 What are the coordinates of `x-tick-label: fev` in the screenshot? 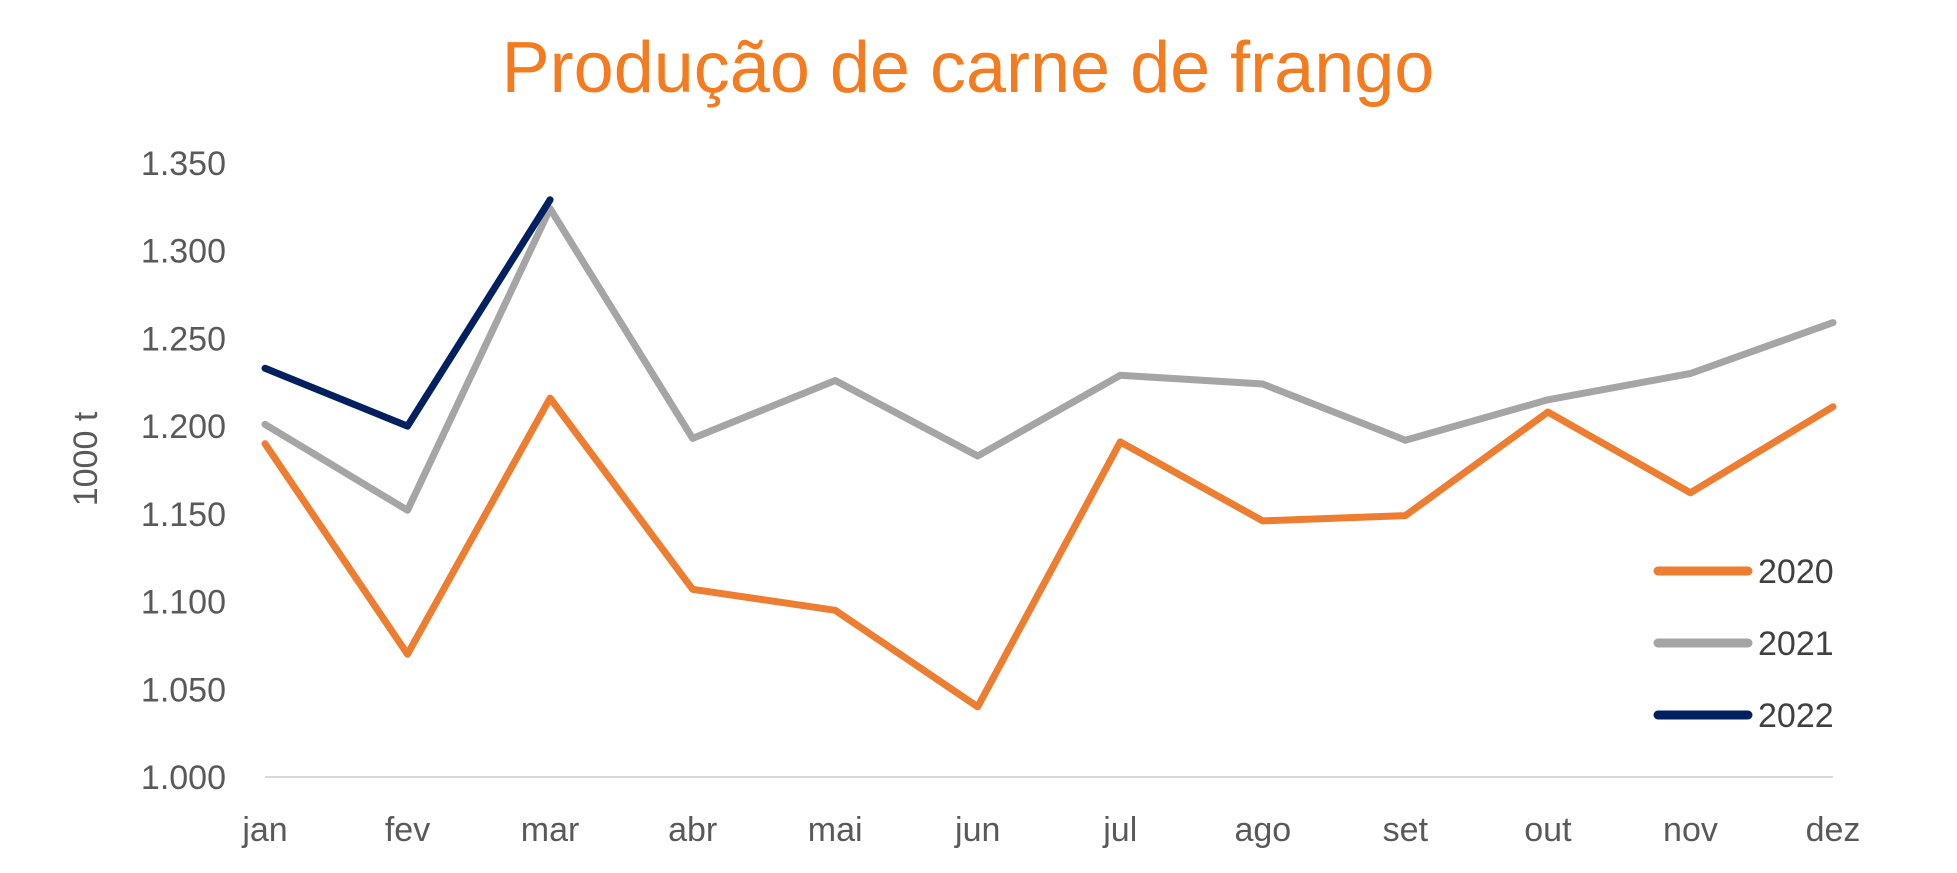 It's located at (407, 830).